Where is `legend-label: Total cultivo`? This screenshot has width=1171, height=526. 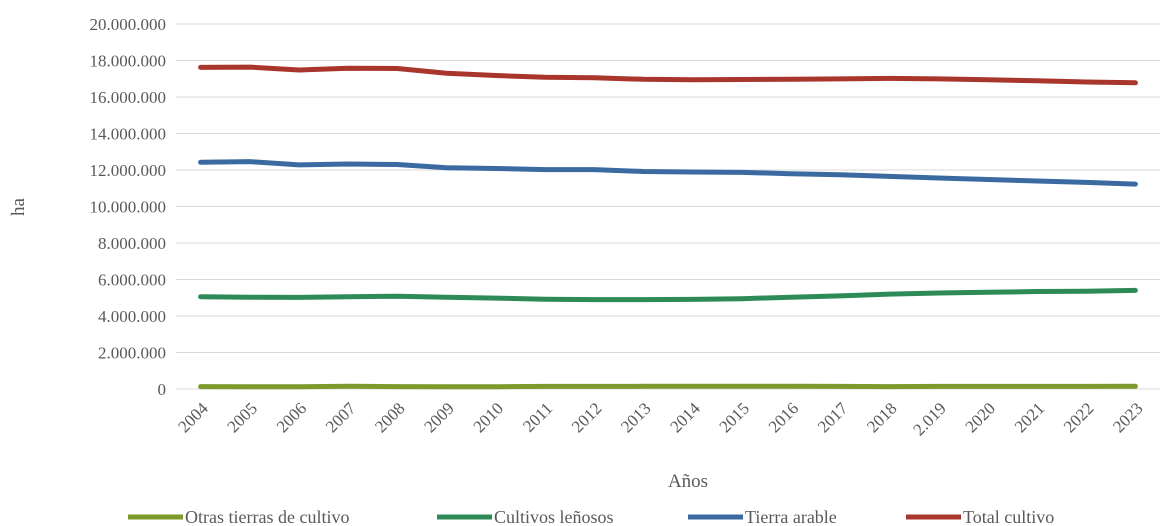 legend-label: Total cultivo is located at coordinates (1008, 516).